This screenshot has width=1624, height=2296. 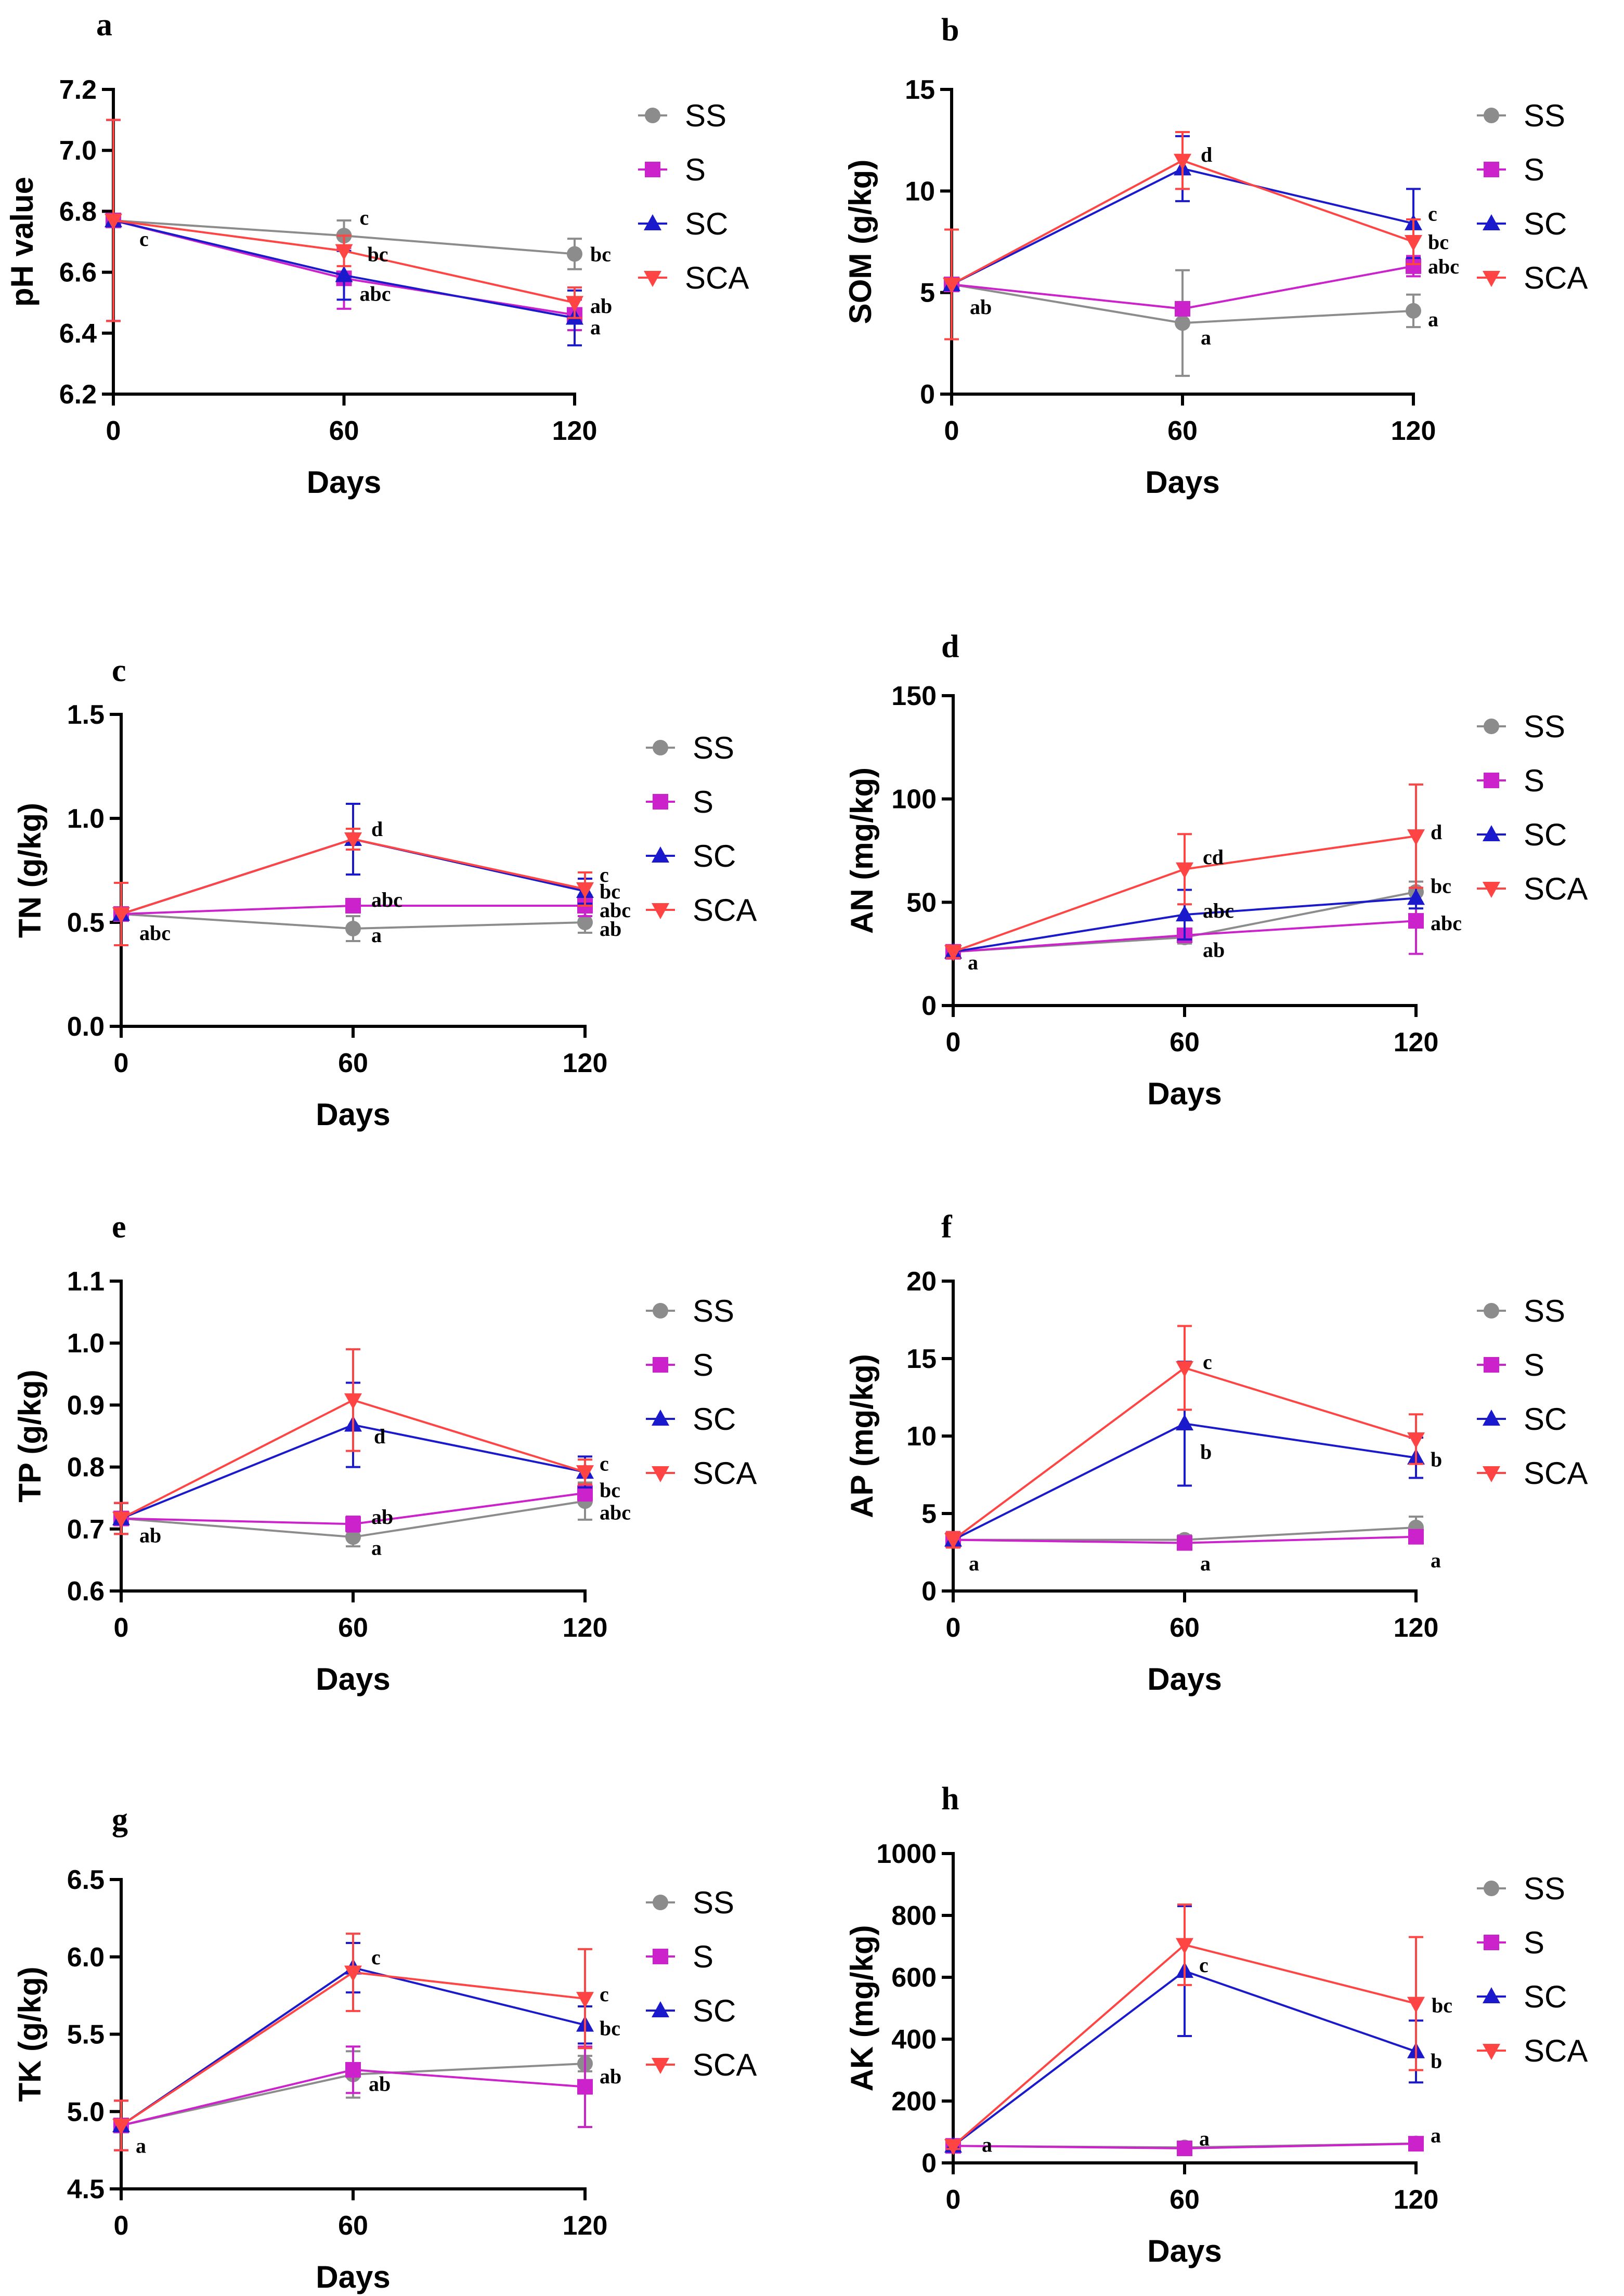 What do you see at coordinates (914, 2101) in the screenshot?
I see `y-tick-label: 200` at bounding box center [914, 2101].